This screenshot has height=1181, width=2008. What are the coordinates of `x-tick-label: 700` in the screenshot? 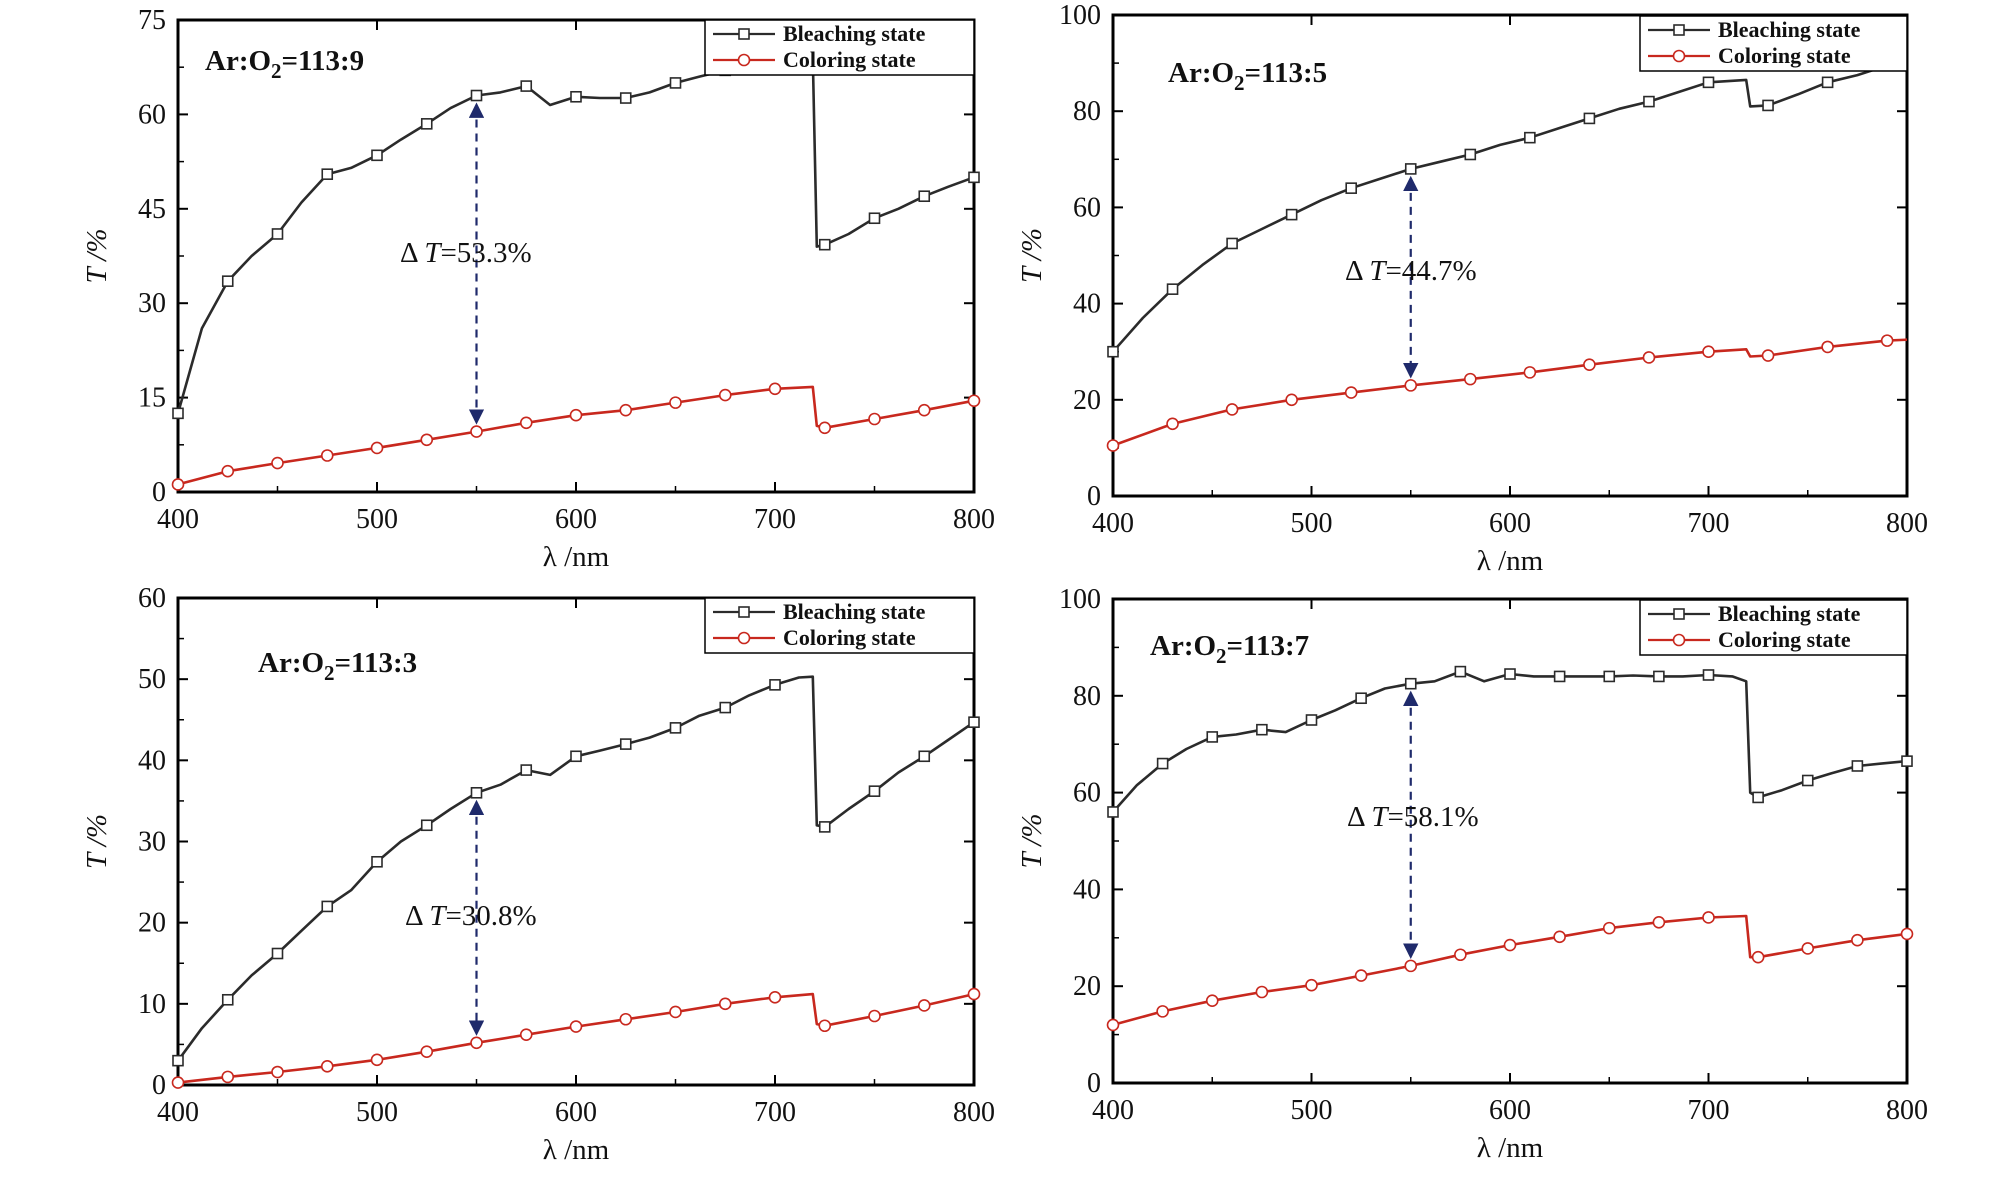 It's located at (1709, 523).